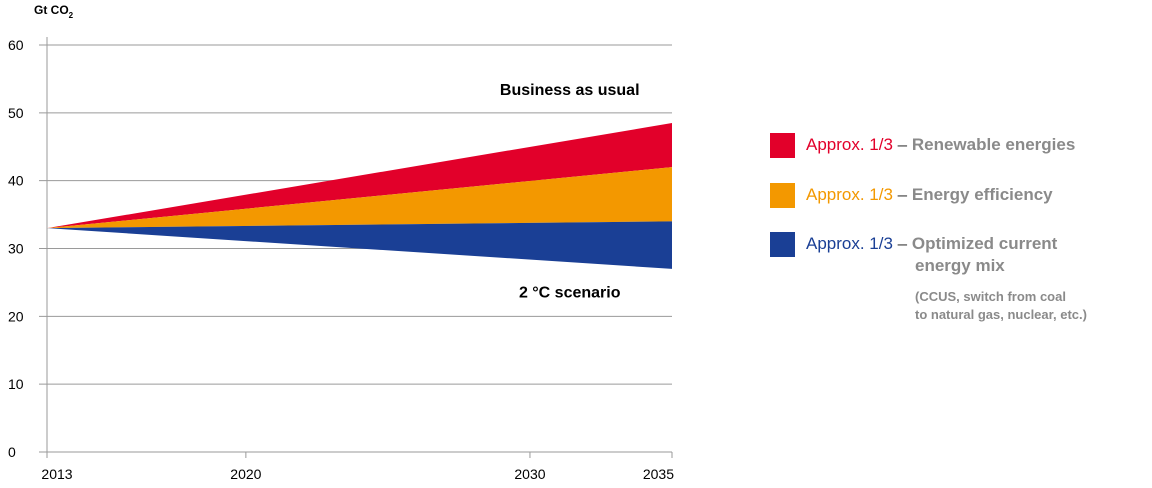  What do you see at coordinates (16, 316) in the screenshot?
I see `y-tick-label: 20` at bounding box center [16, 316].